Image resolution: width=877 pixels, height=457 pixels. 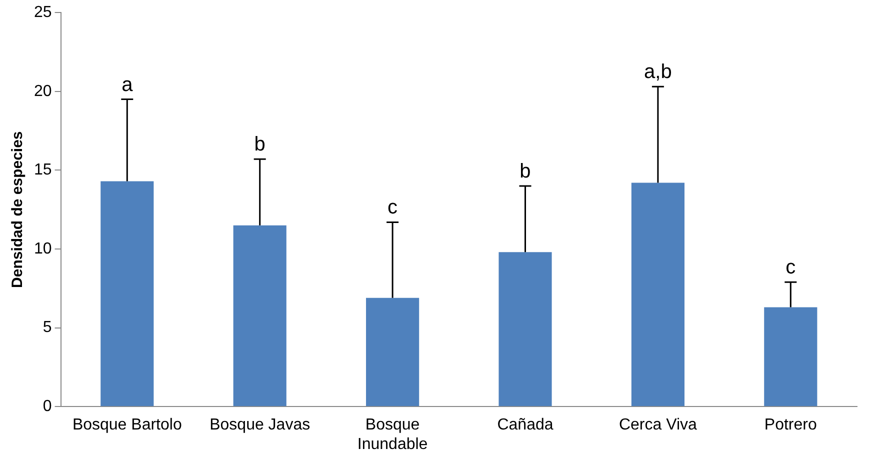 I want to click on y-tick-label: 10, so click(x=43, y=249).